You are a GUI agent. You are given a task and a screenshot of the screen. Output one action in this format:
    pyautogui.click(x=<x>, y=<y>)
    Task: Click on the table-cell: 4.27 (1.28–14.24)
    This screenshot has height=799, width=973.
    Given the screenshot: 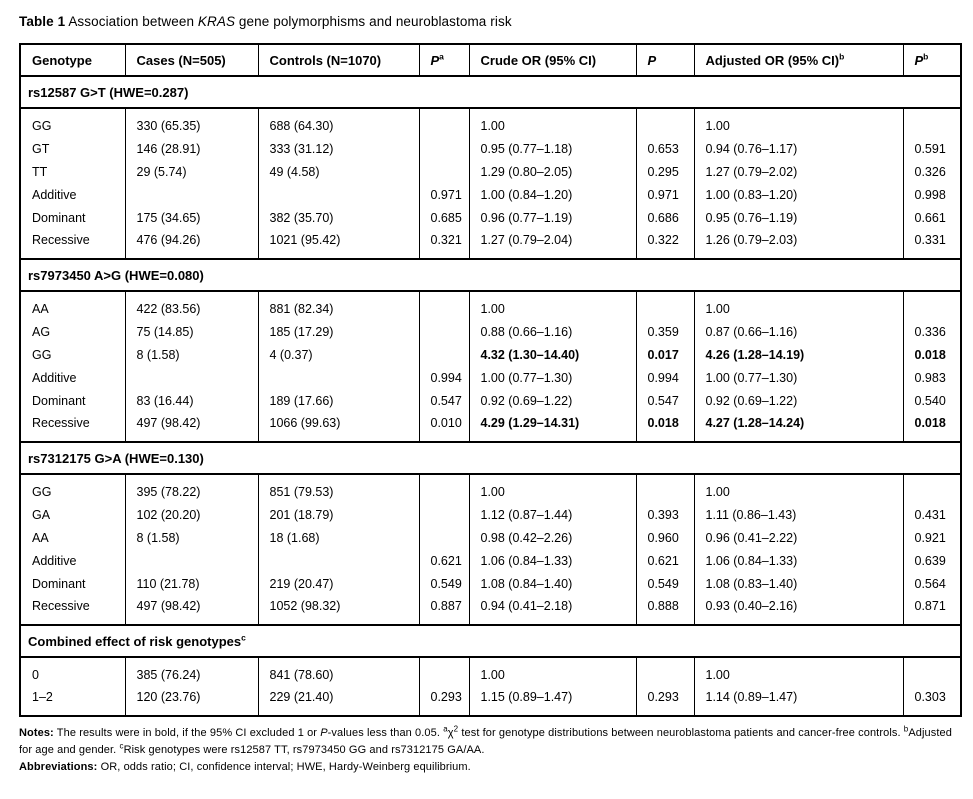 What is the action you would take?
    pyautogui.click(x=798, y=427)
    